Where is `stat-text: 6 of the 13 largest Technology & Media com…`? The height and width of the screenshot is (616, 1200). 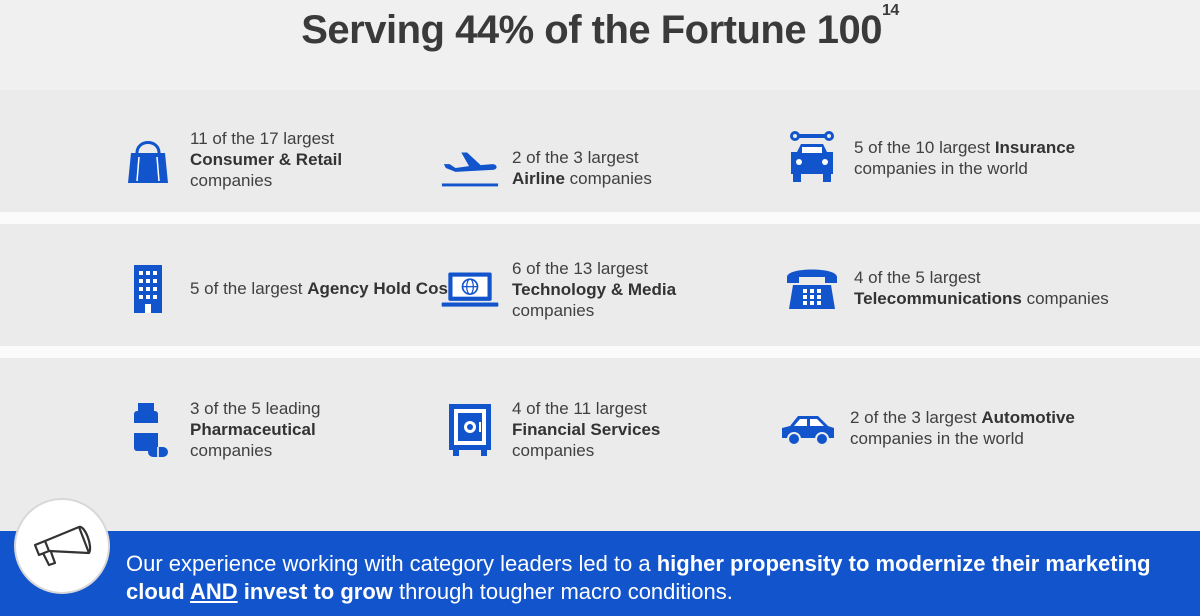
stat-text: 6 of the 13 largest Technology & Media com… is located at coordinates (594, 289).